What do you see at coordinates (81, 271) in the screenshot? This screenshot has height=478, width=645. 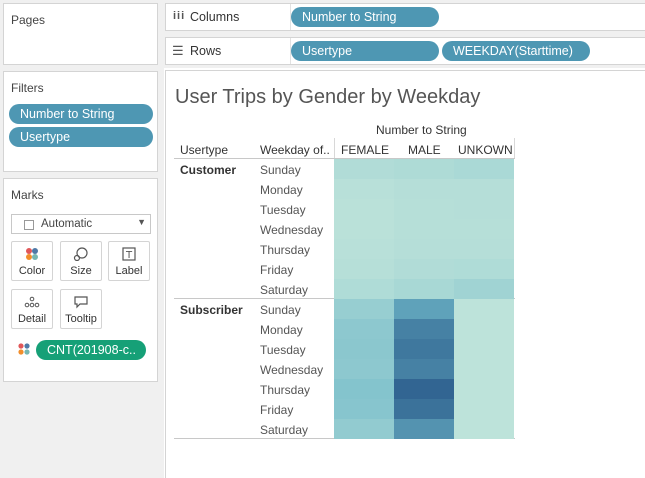 I see `size-label: Size` at bounding box center [81, 271].